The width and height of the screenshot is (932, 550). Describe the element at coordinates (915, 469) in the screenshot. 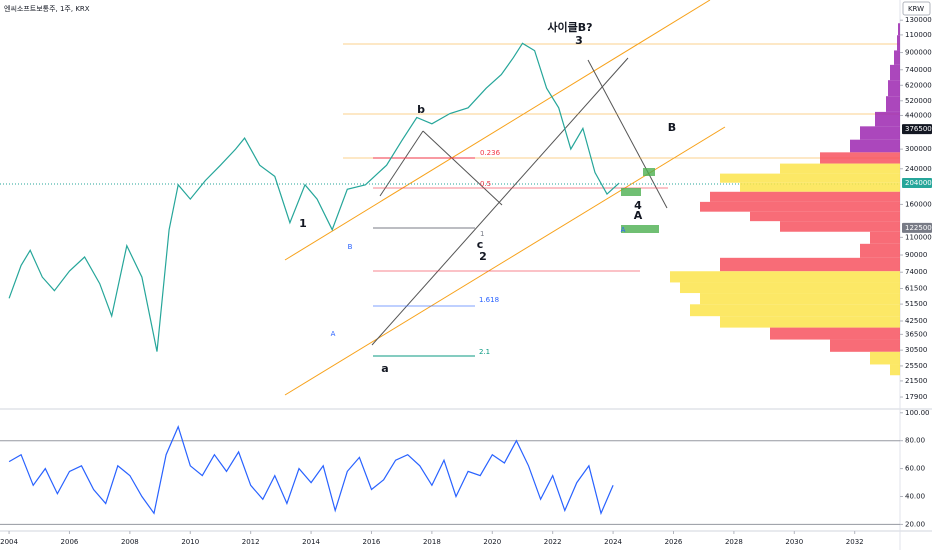

I see `rsi-tick-label: 60.00` at that location.